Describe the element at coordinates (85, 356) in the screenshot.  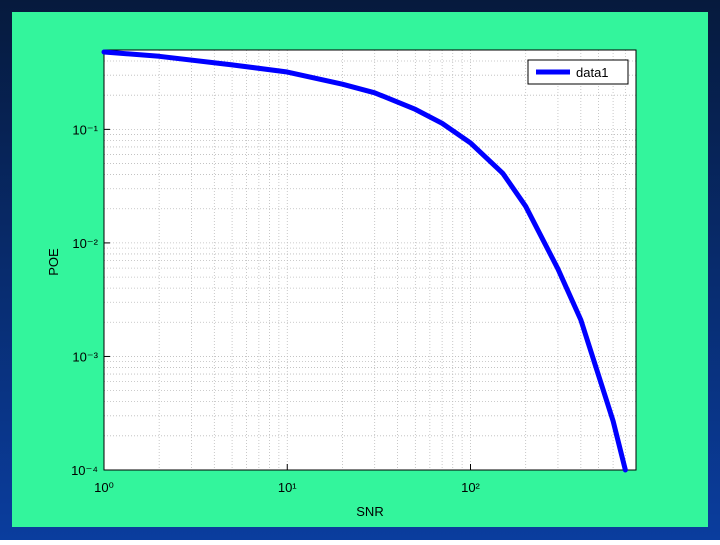
I see `y-tick-label: 10⁻³` at that location.